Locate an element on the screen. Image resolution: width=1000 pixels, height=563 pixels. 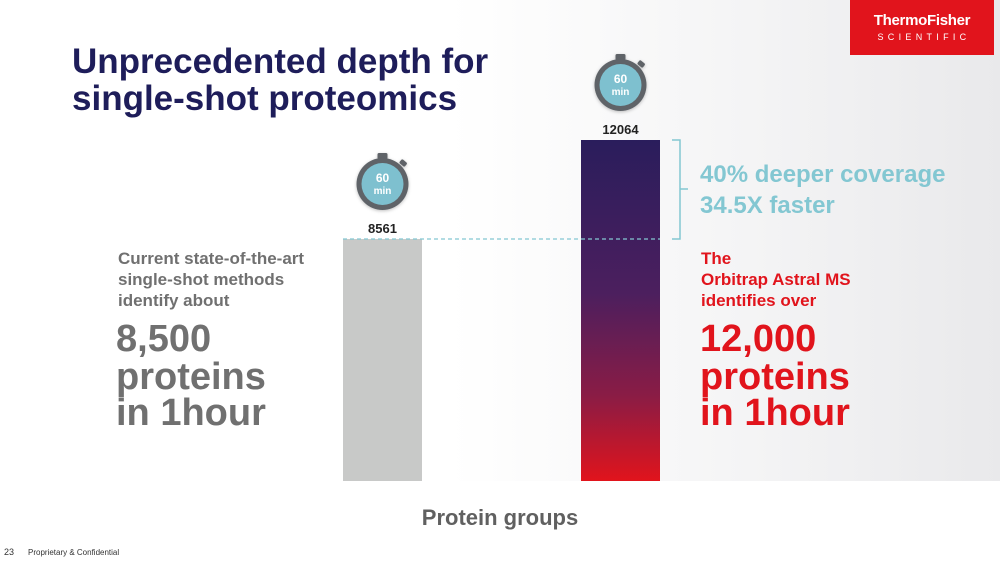
right-big-line3: in 1hour is located at coordinates (775, 413).